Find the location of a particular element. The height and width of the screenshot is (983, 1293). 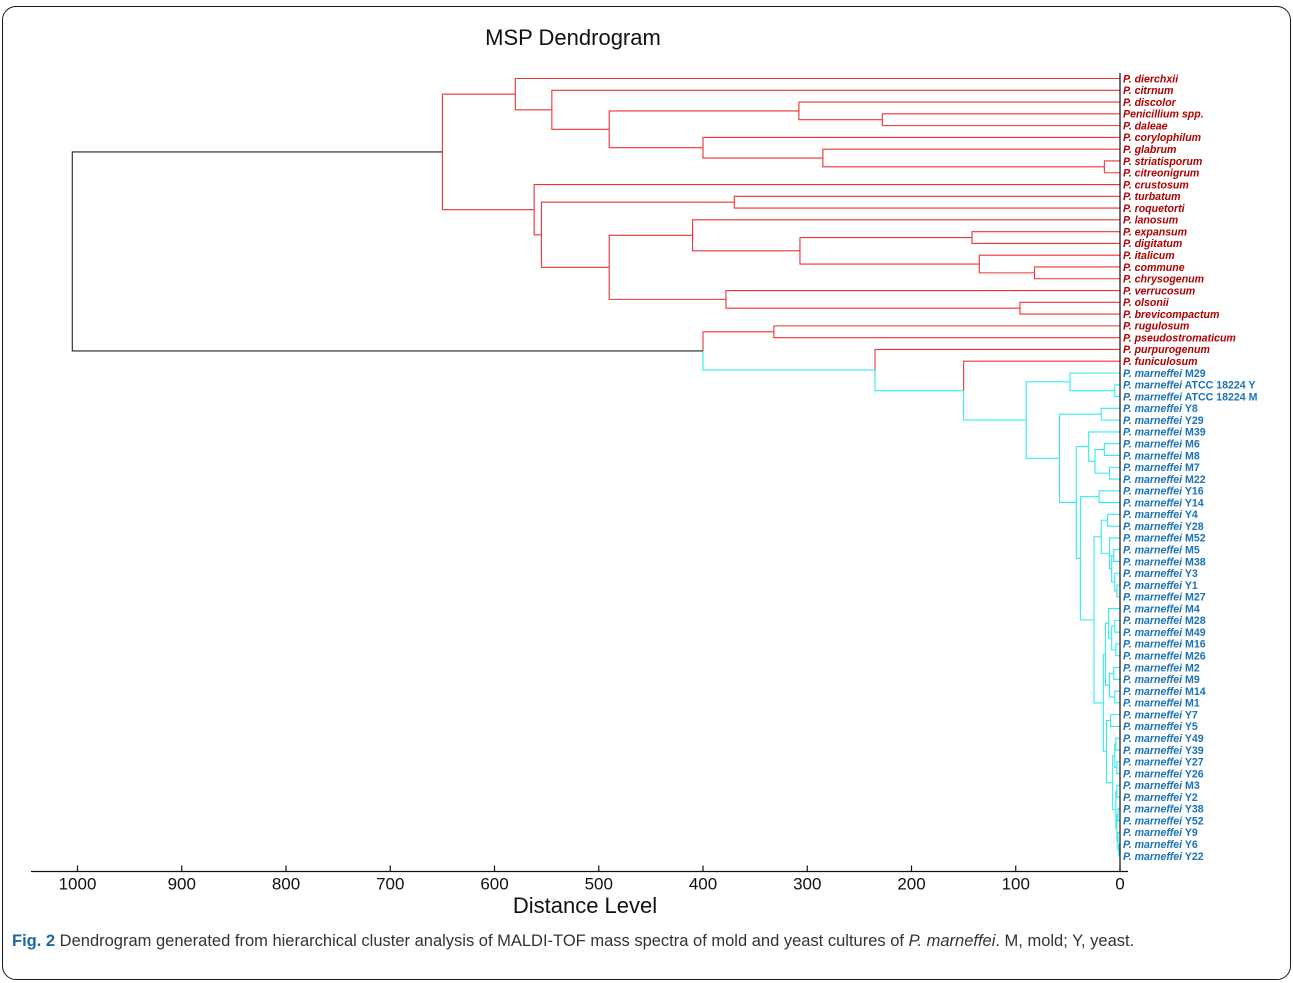

leaf-strain: Y5 is located at coordinates (1190, 727).